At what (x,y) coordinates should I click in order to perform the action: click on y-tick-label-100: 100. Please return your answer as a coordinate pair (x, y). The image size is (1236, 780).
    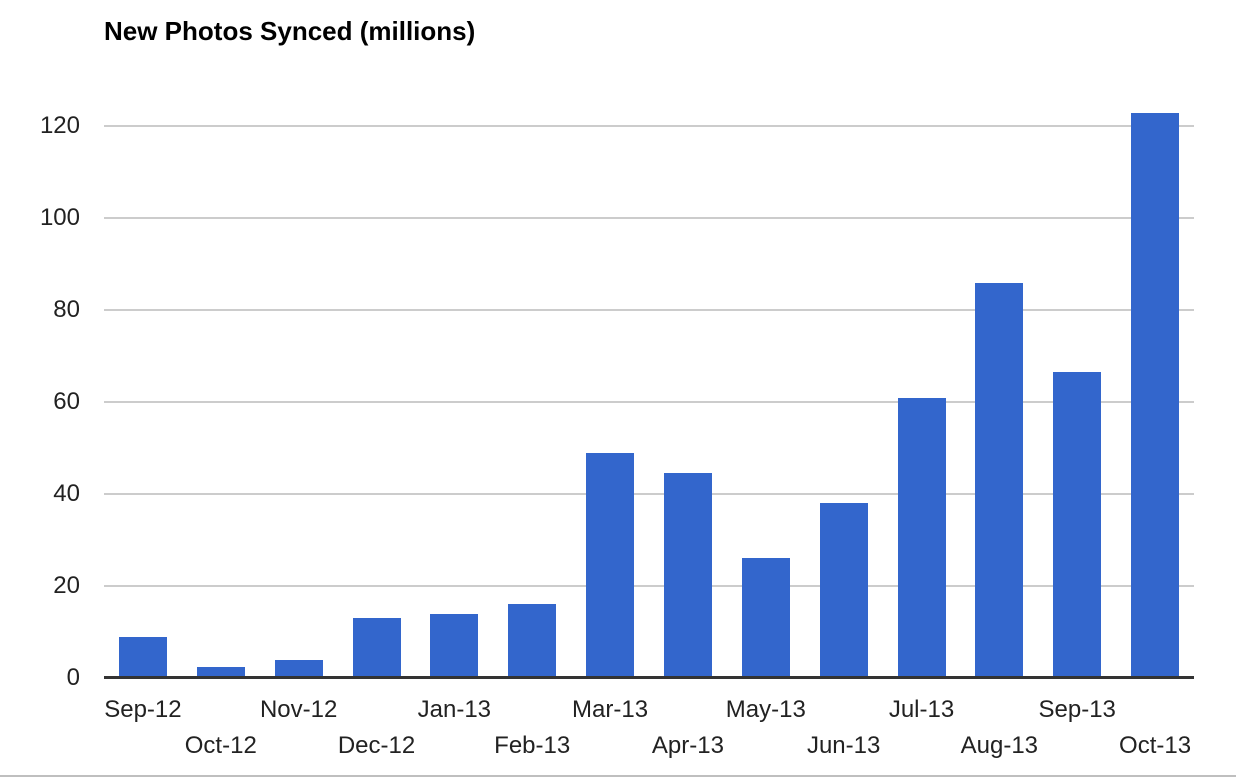
    Looking at the image, I should click on (59, 218).